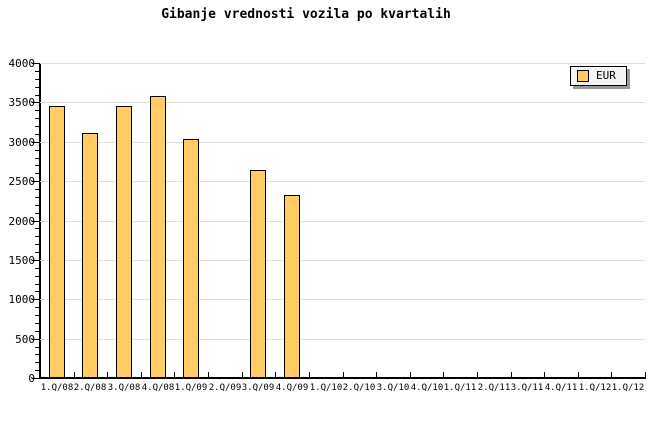 The image size is (660, 440). Describe the element at coordinates (342, 378) in the screenshot. I see `x-axis-line` at that location.